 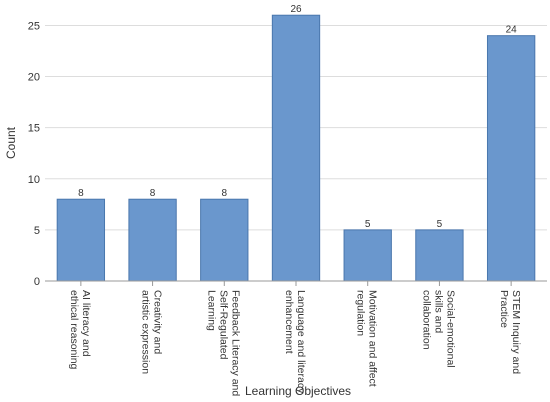 I want to click on x-tick-label-line: Social-emotional, so click(x=450, y=329).